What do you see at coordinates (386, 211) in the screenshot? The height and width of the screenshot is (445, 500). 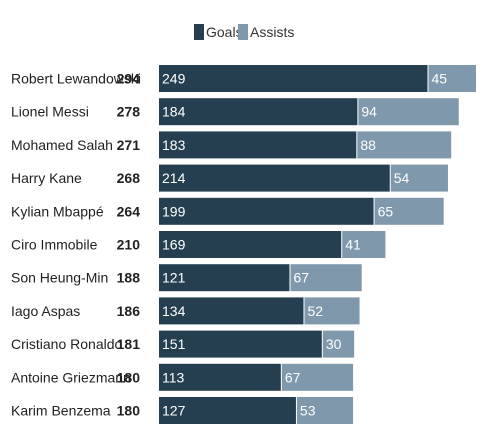 I see `data-label-assists: 65` at bounding box center [386, 211].